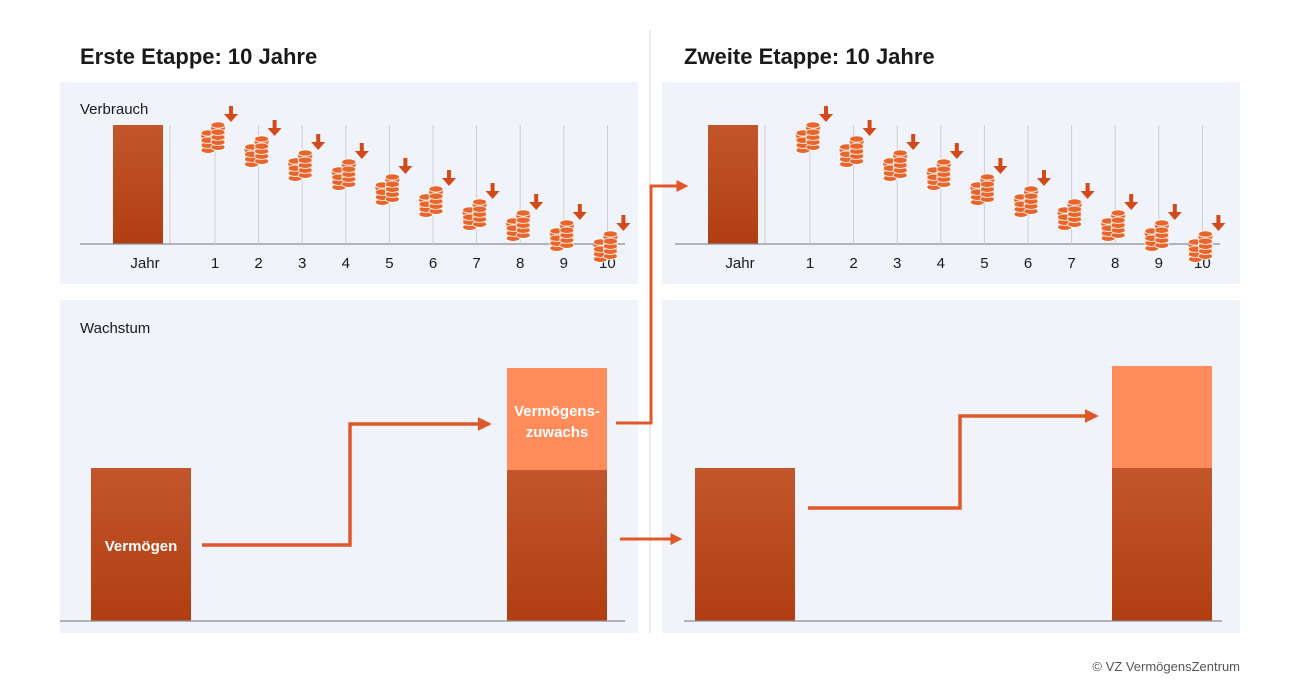 The image size is (1300, 700). What do you see at coordinates (1166, 666) in the screenshot?
I see `copyright-text: © VZ VermögensZentrum` at bounding box center [1166, 666].